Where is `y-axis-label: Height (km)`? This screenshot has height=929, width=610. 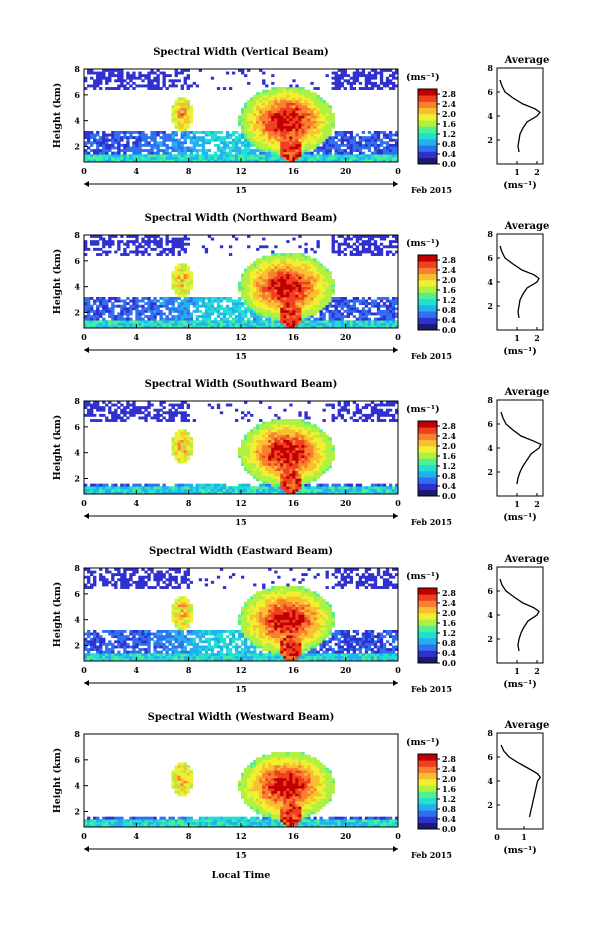 y-axis-label: Height (km) is located at coordinates (57, 282).